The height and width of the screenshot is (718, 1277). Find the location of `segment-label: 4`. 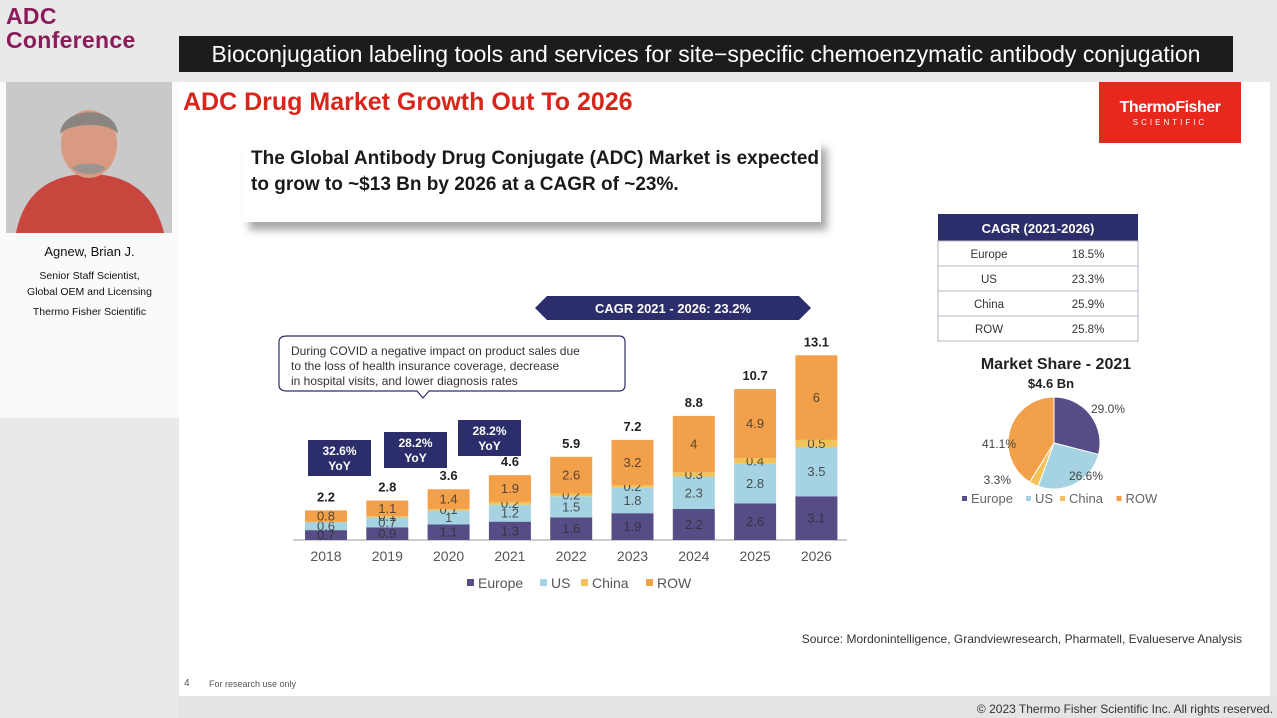

segment-label: 4 is located at coordinates (693, 444).